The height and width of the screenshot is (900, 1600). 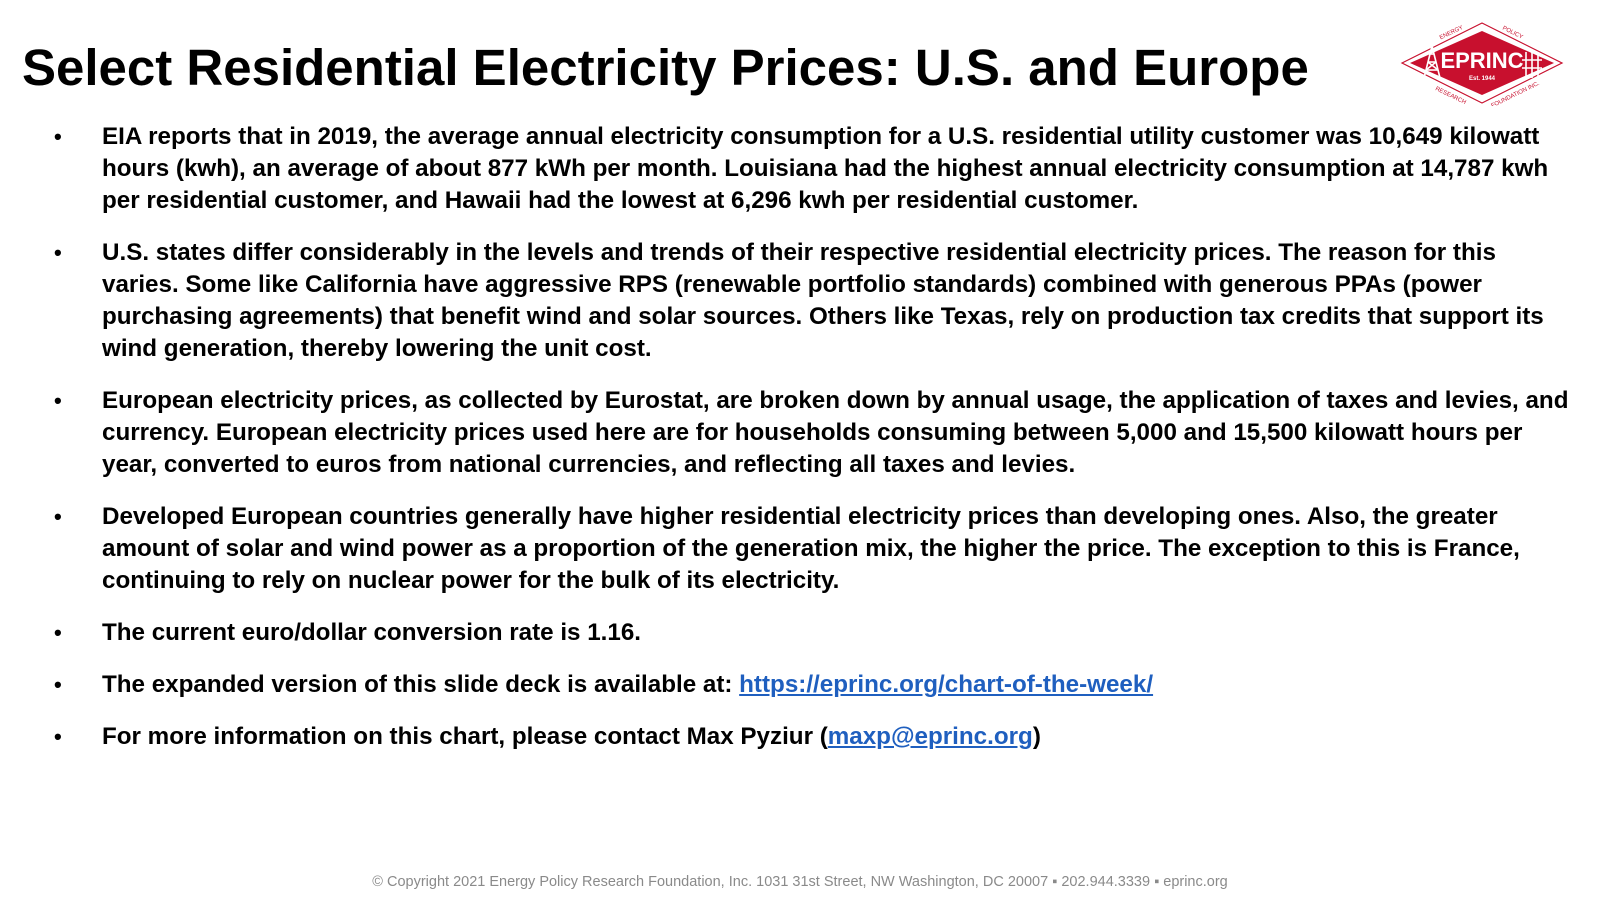 I want to click on logo-ring-bottom-left: RESEARCH, so click(x=1450, y=96).